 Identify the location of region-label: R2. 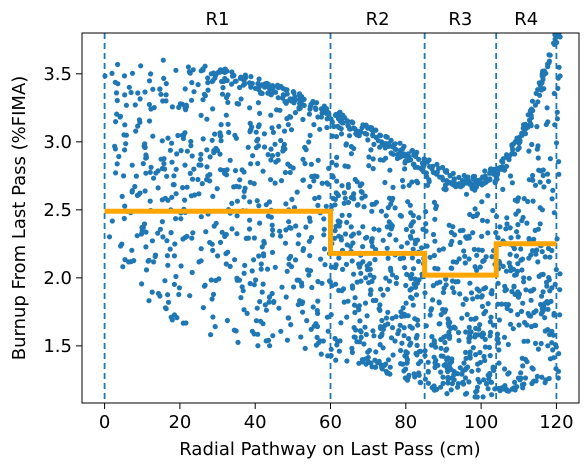
(378, 19).